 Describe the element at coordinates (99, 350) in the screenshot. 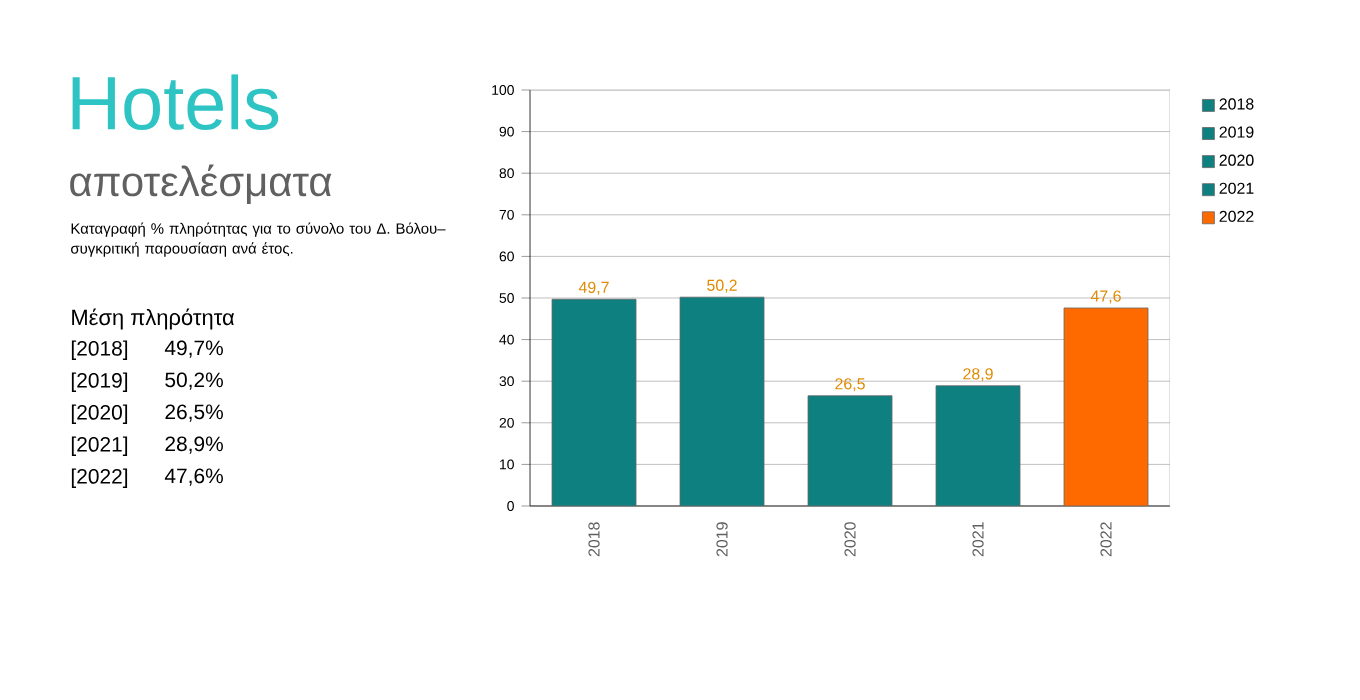

I see `text: [2018]` at that location.